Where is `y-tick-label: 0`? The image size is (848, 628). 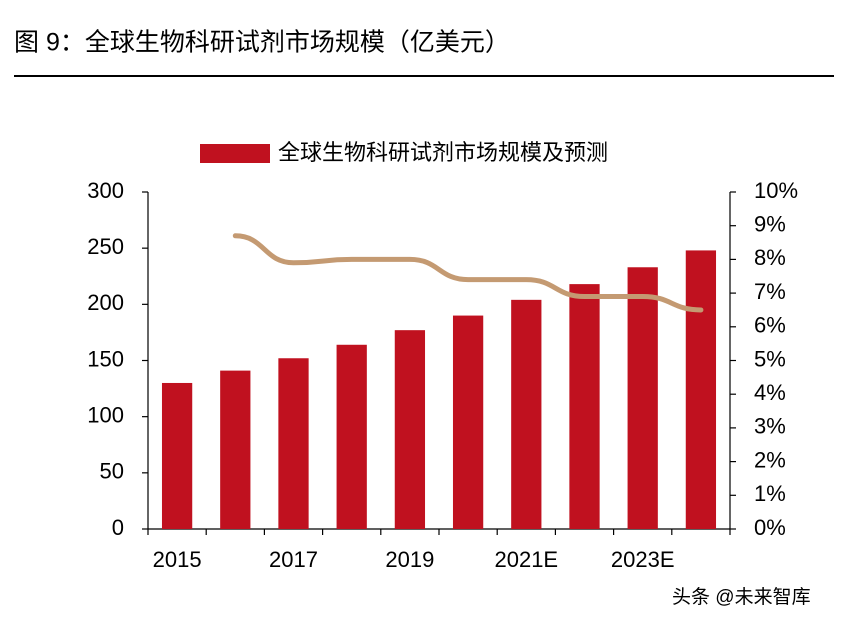
y-tick-label: 0 is located at coordinates (118, 527).